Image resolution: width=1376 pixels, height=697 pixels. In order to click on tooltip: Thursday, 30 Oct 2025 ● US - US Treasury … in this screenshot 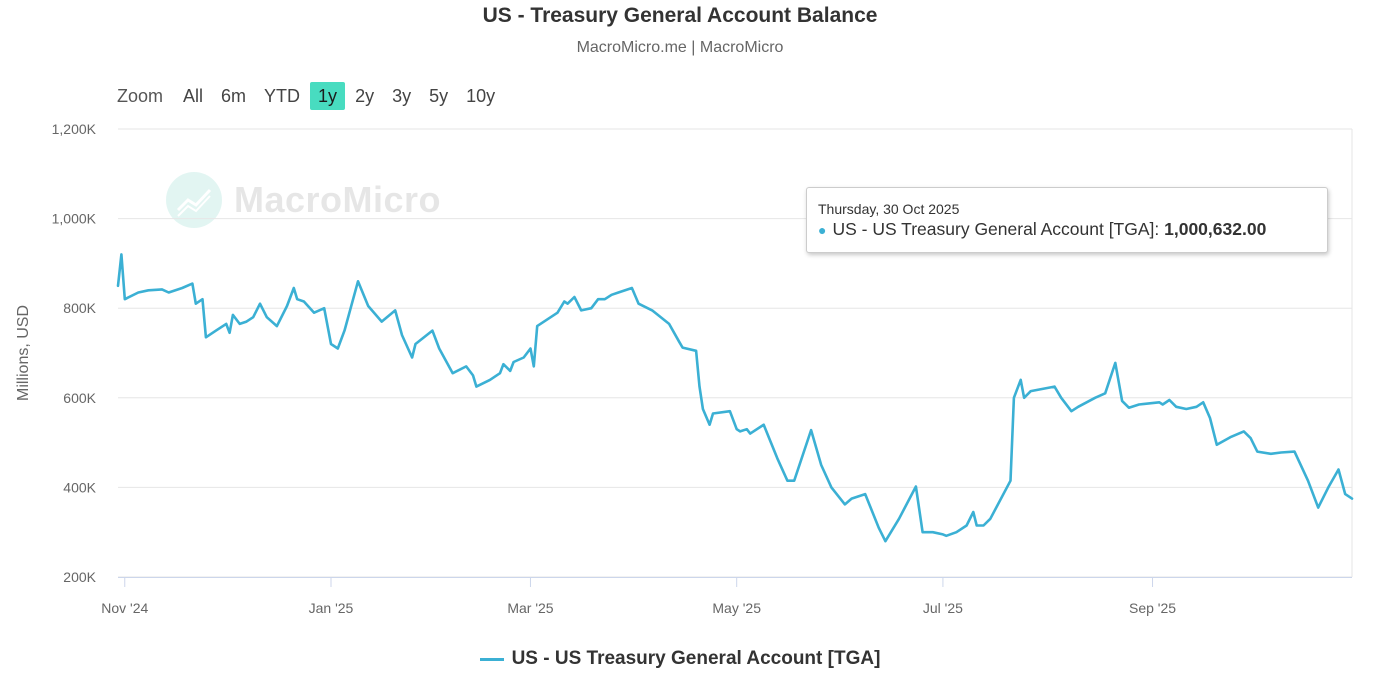, I will do `click(1067, 220)`.